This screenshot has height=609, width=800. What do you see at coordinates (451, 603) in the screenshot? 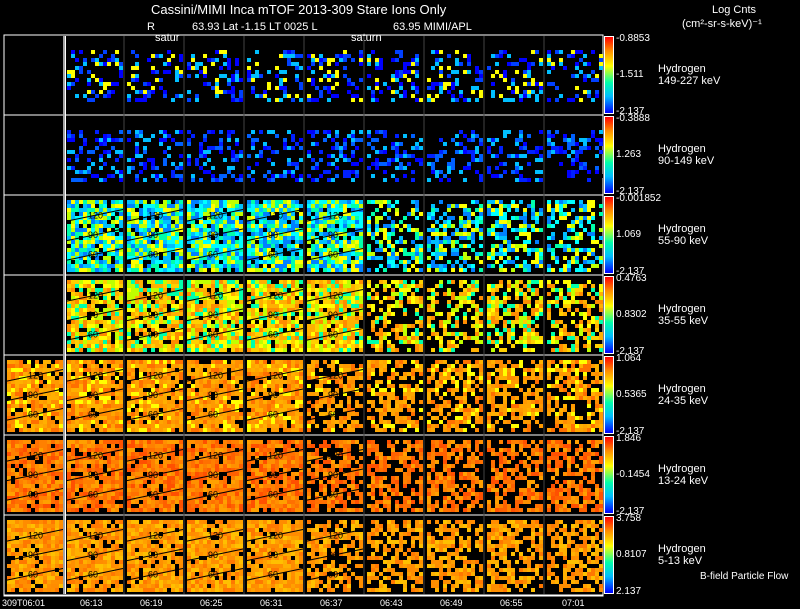
I see `time-tick-label: 06:49` at bounding box center [451, 603].